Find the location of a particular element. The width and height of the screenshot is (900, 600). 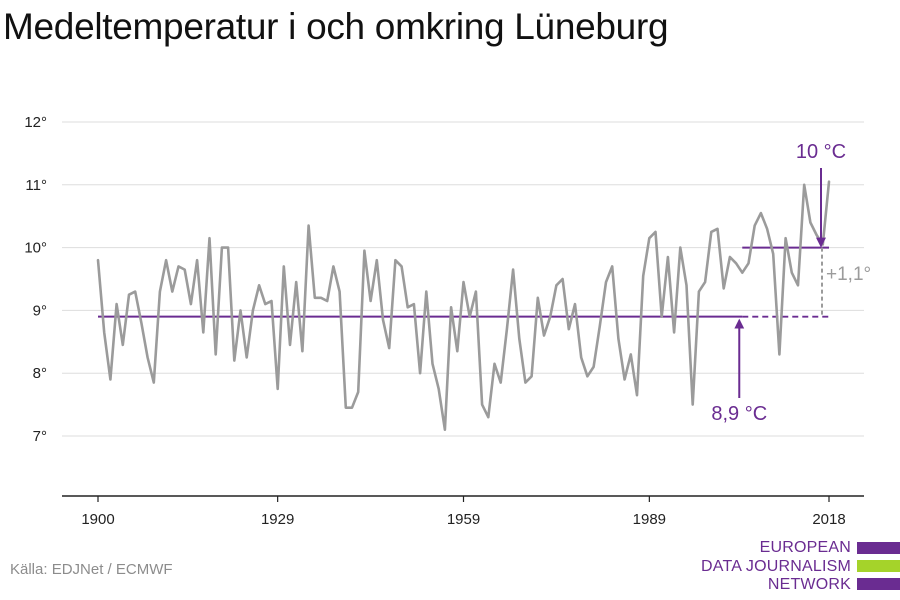

edj-logo: EUROPEAN DATA JOURNALISM NETWORK is located at coordinates (800, 566).